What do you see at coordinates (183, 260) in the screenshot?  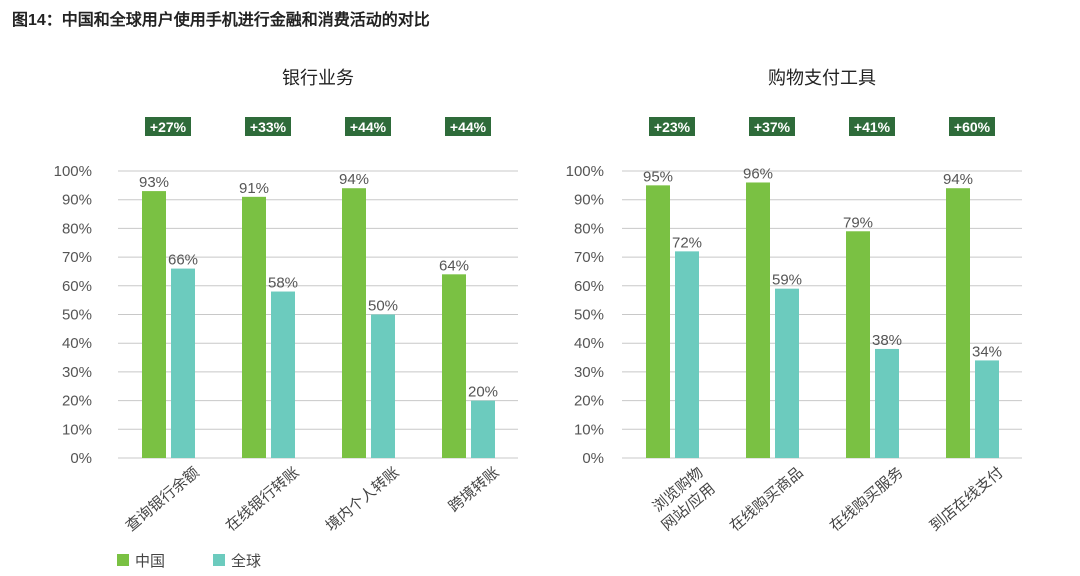 I see `data-label-global: 66%` at bounding box center [183, 260].